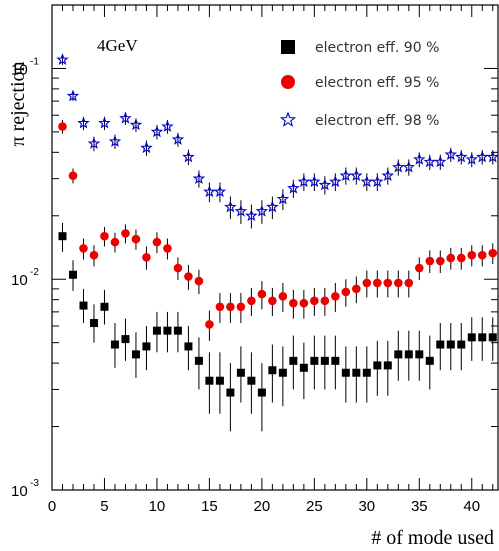  What do you see at coordinates (34, 61) in the screenshot?
I see `y-tick-label-exponent: -1` at bounding box center [34, 61].